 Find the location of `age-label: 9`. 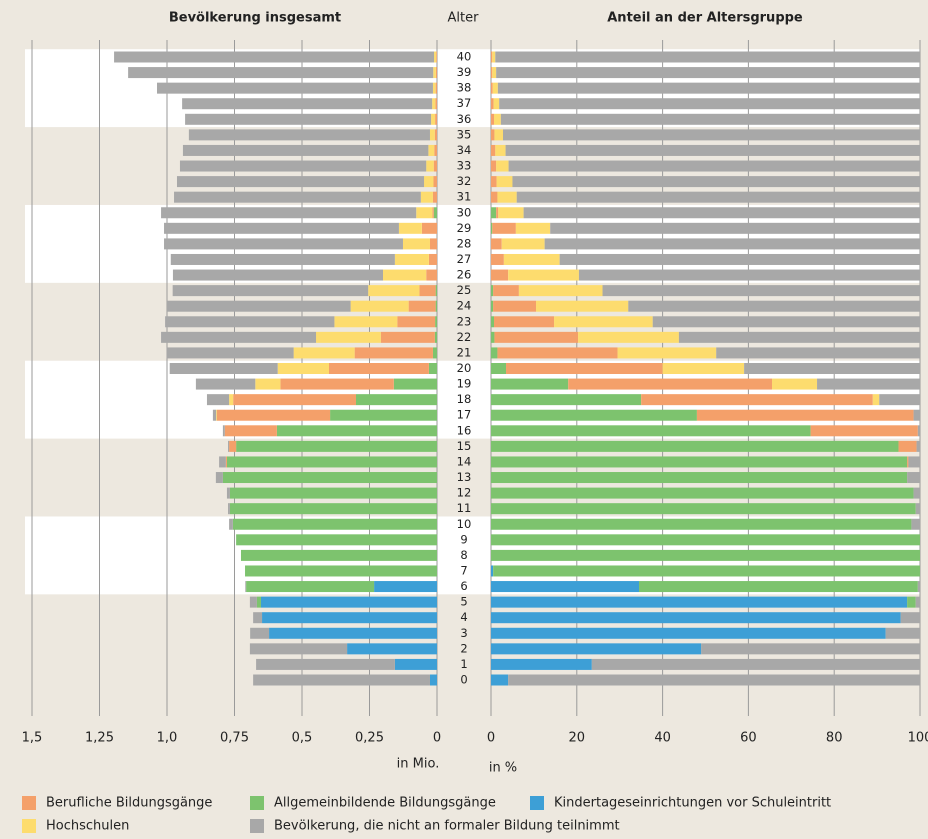

age-label: 9 is located at coordinates (463, 539).